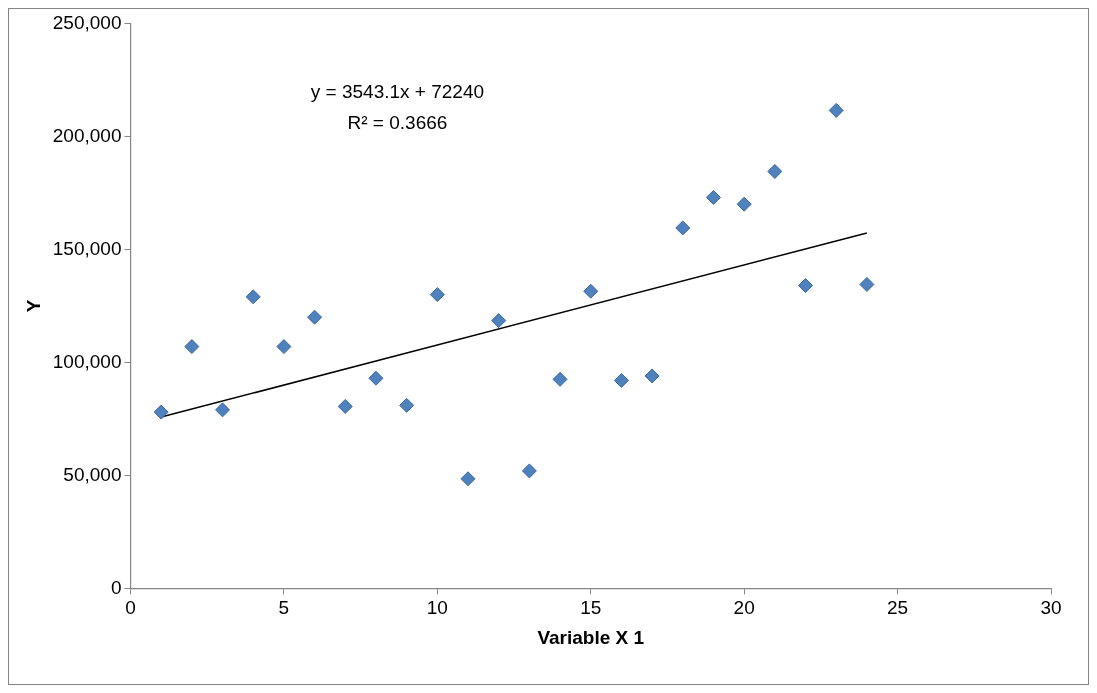 The width and height of the screenshot is (1097, 693). What do you see at coordinates (87, 361) in the screenshot?
I see `y-tick-label: 100,000` at bounding box center [87, 361].